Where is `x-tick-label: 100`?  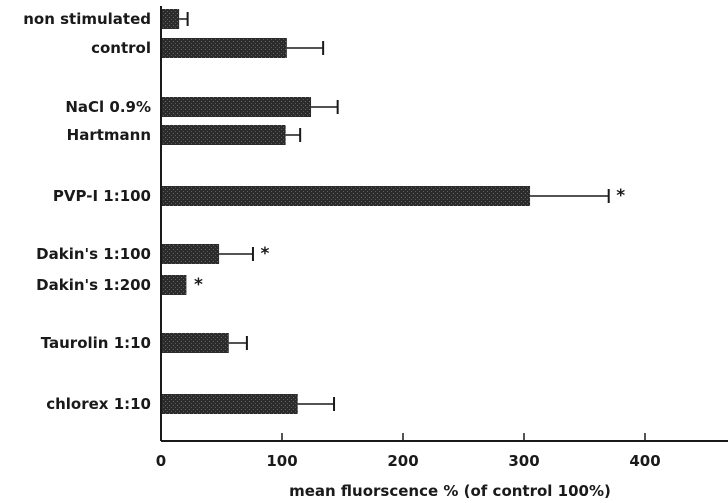 x-tick-label: 100 is located at coordinates (281, 461).